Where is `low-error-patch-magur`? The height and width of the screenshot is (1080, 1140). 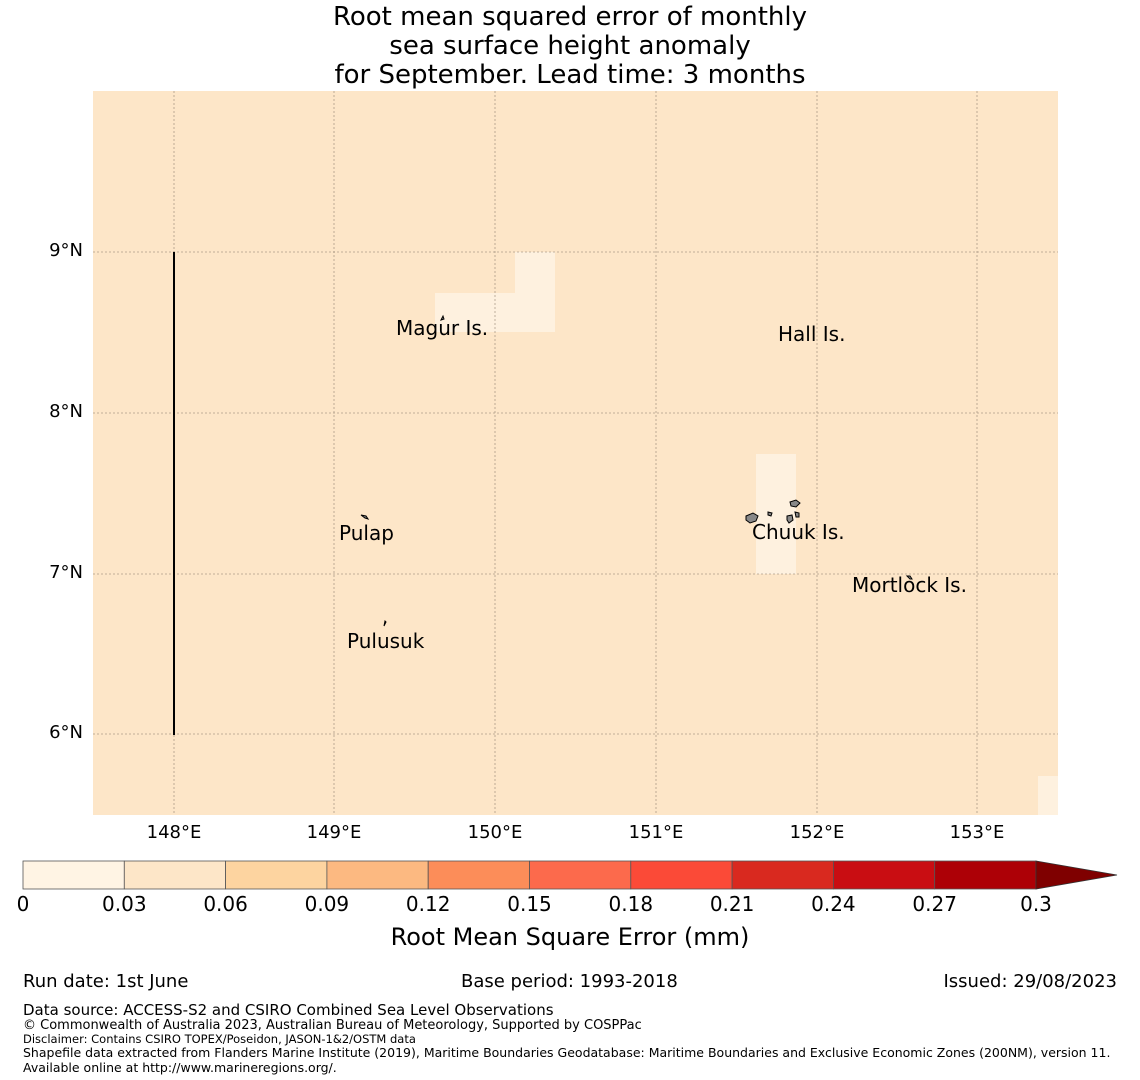 low-error-patch-magur is located at coordinates (495, 292).